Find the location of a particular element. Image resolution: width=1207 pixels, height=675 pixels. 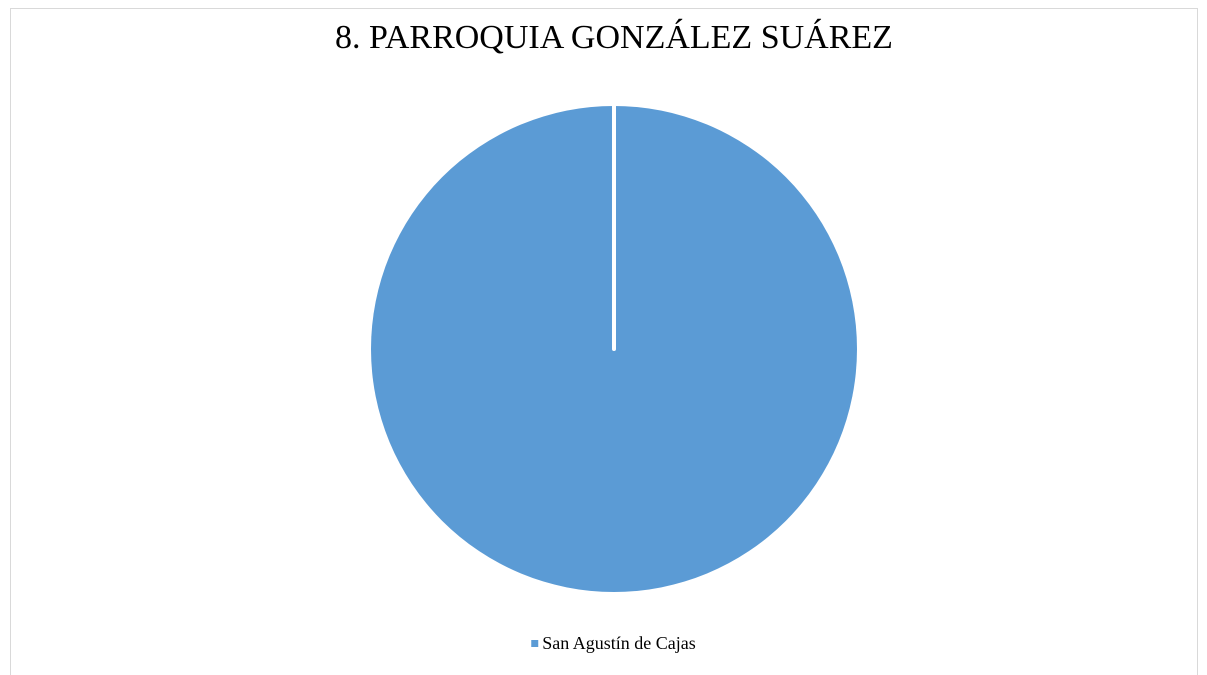

legend: San Agustín de Cajas is located at coordinates (613, 643).